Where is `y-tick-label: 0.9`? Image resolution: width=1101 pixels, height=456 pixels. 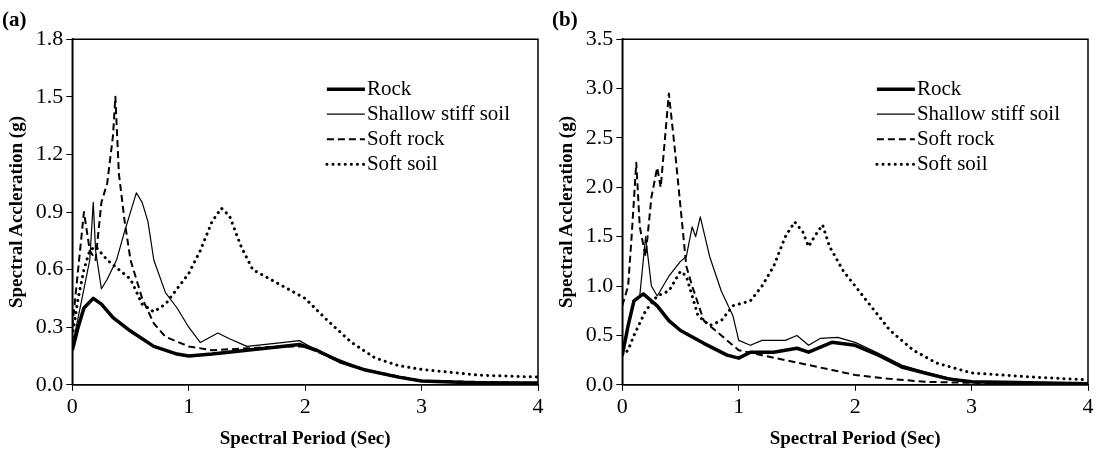 y-tick-label: 0.9 is located at coordinates (49, 210).